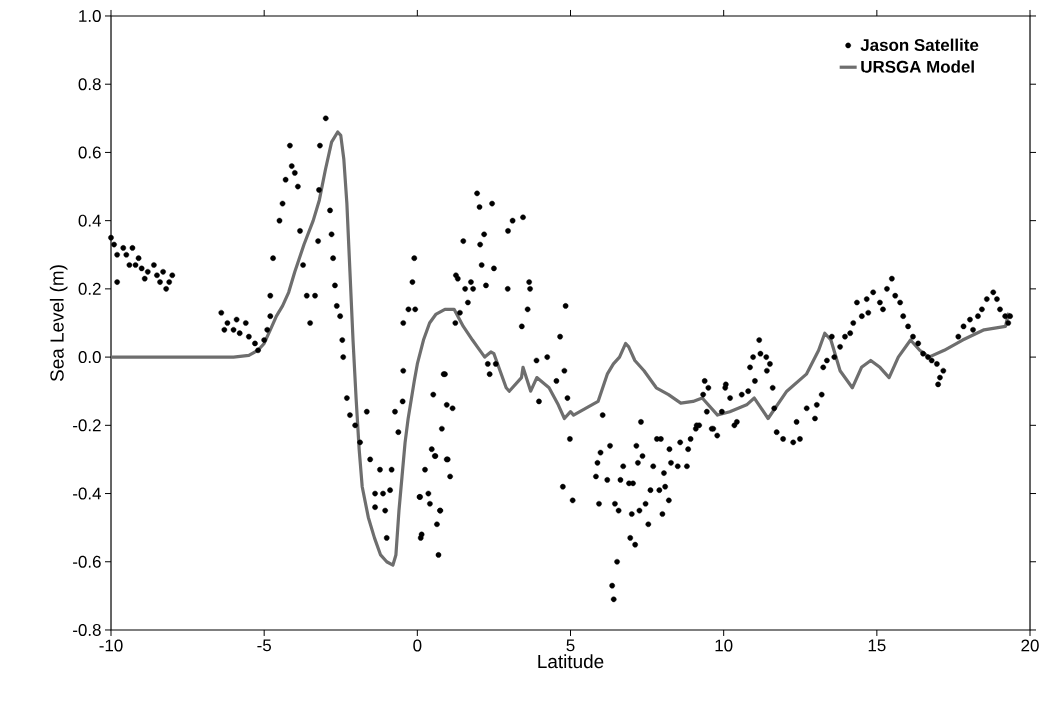 This screenshot has height=704, width=1045. Describe the element at coordinates (417, 645) in the screenshot. I see `x-tick-label: 0` at that location.